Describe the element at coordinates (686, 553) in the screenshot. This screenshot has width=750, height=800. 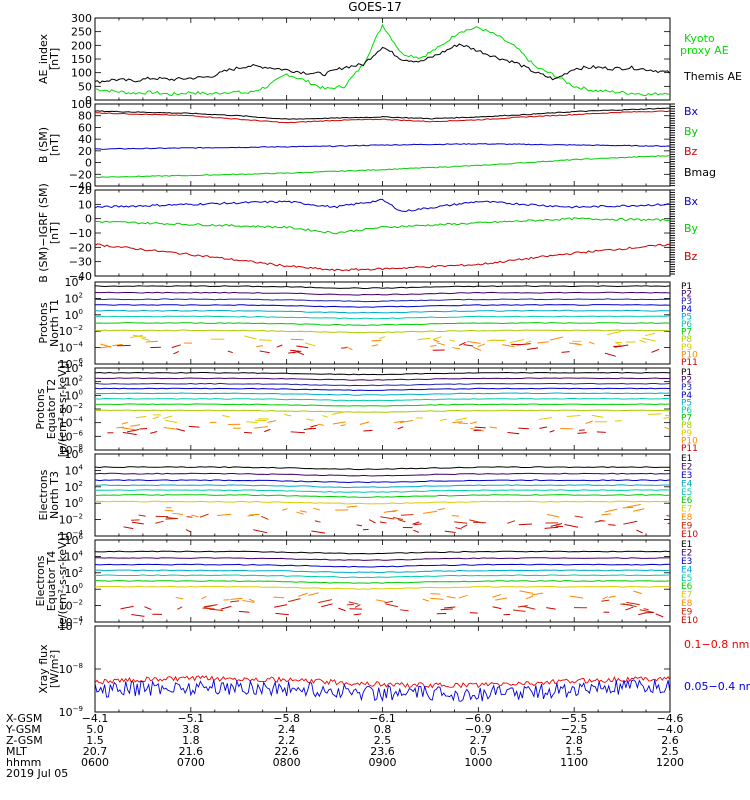
I see `legend-label: E2` at that location.